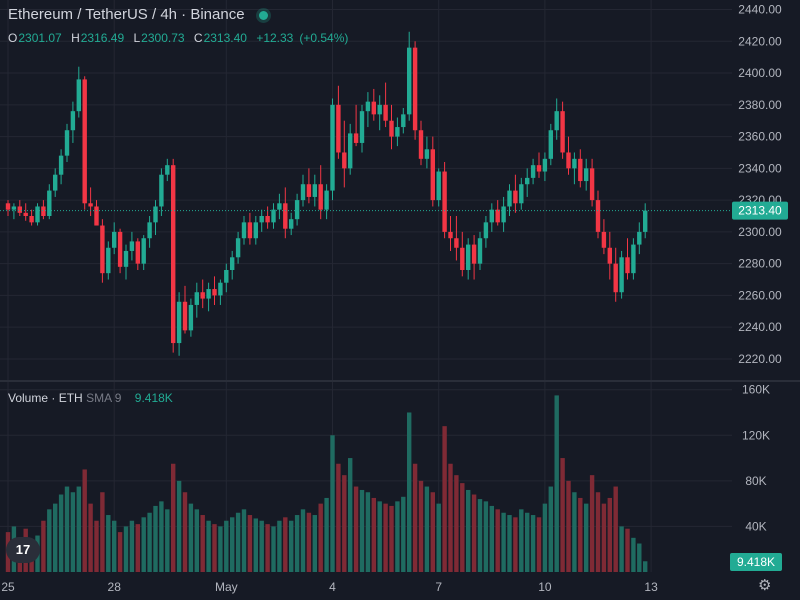 This screenshot has width=800, height=600. What do you see at coordinates (90, 398) in the screenshot?
I see `volume-legend: Volume · ETH SMA 9 9.418K` at bounding box center [90, 398].